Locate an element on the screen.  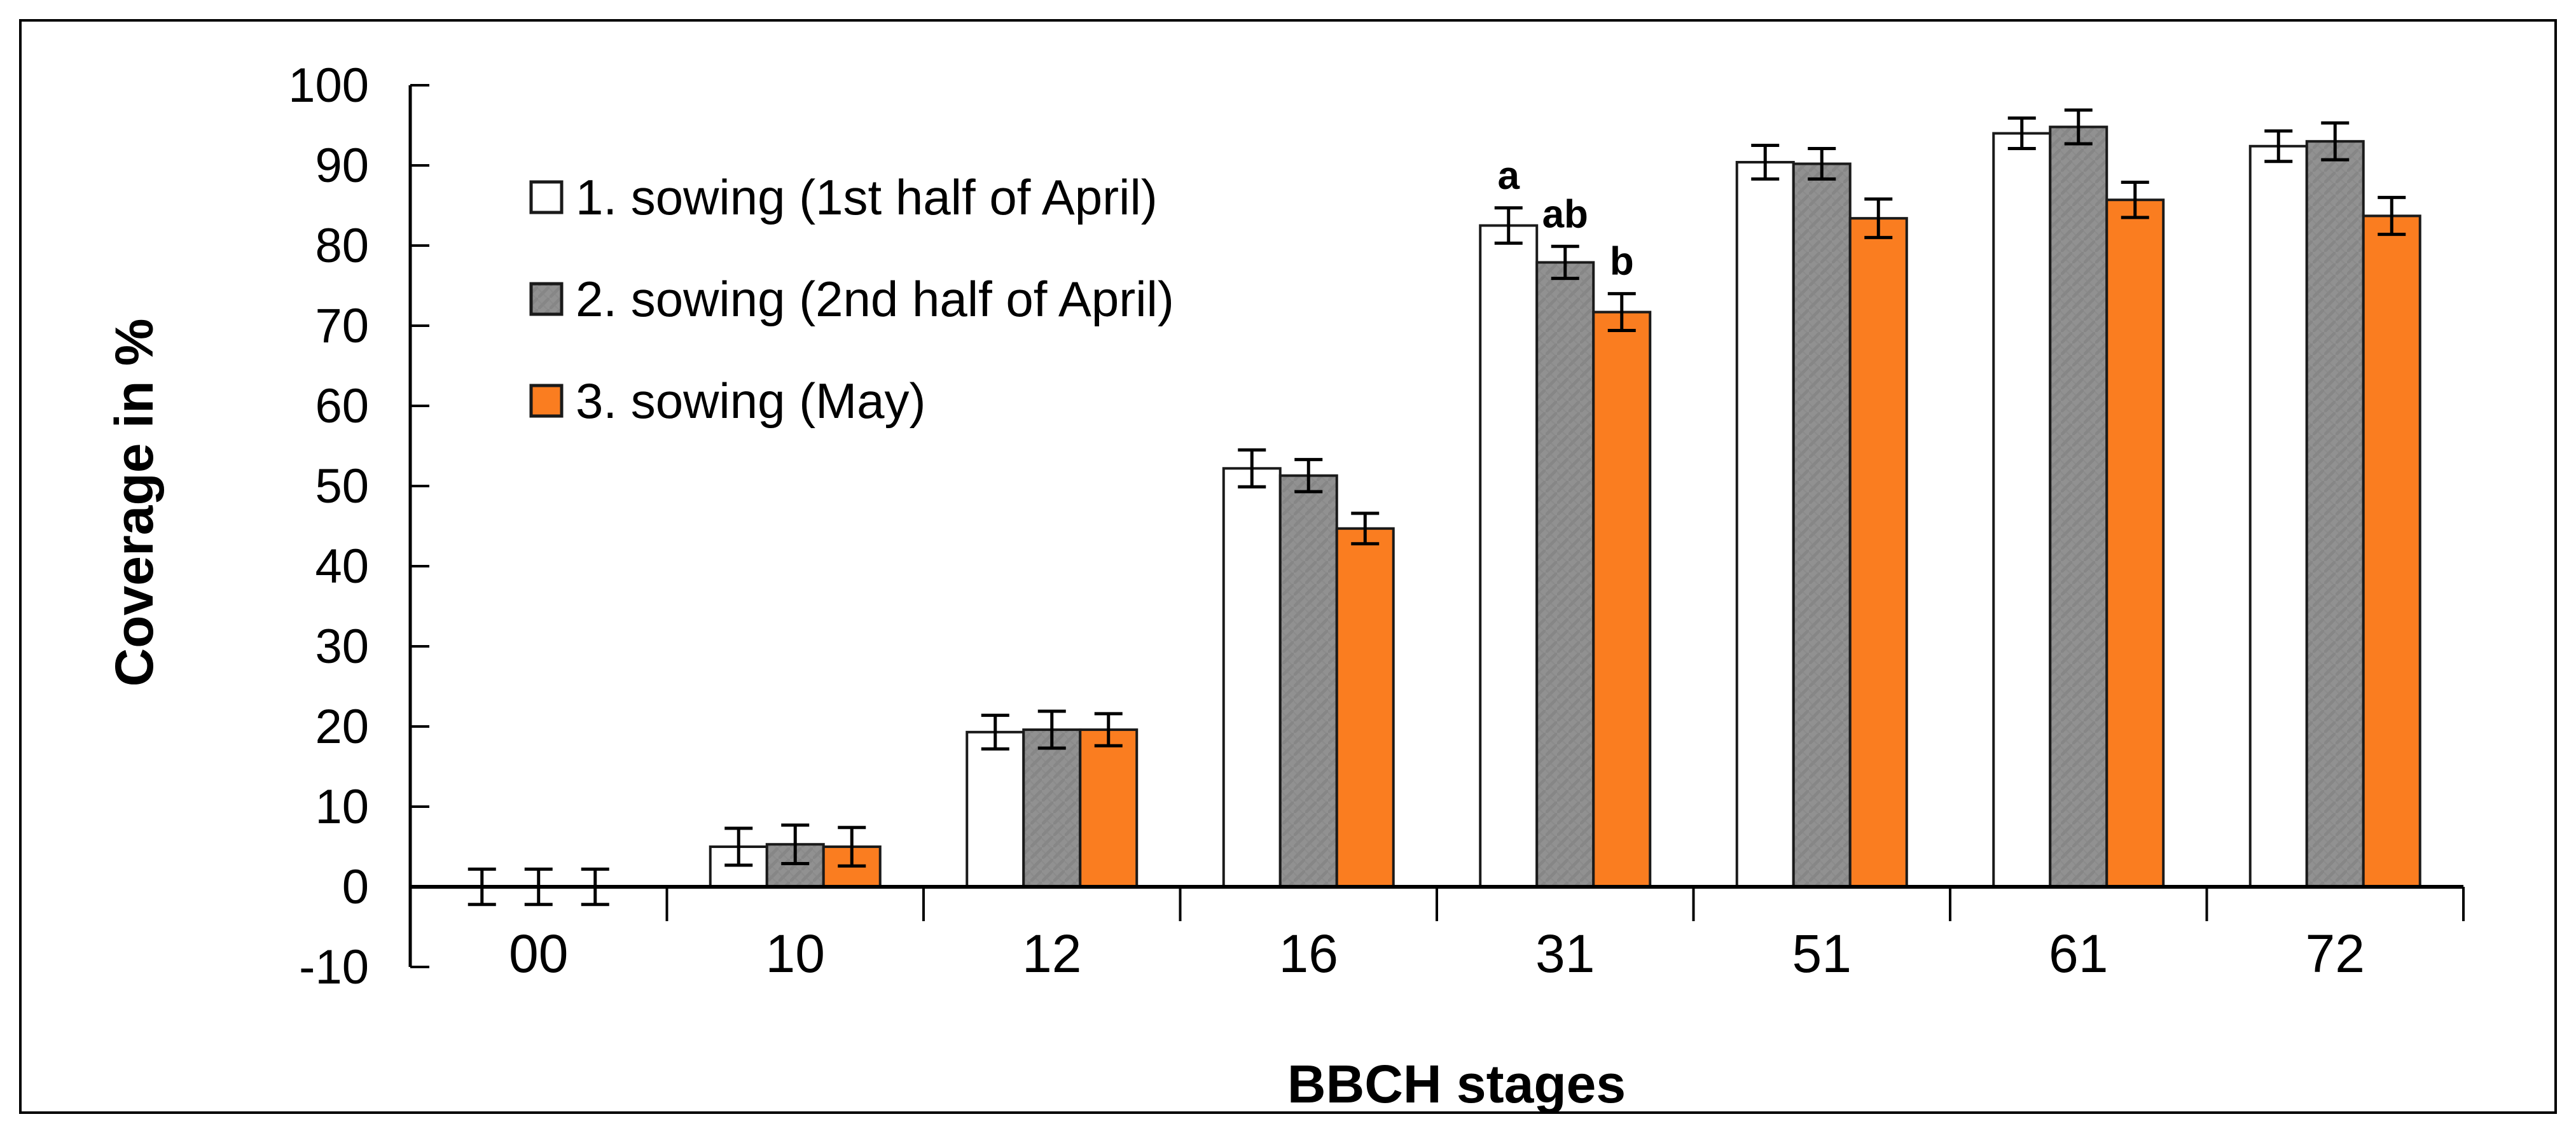
y-tick-label-20: 20 is located at coordinates (342, 727).